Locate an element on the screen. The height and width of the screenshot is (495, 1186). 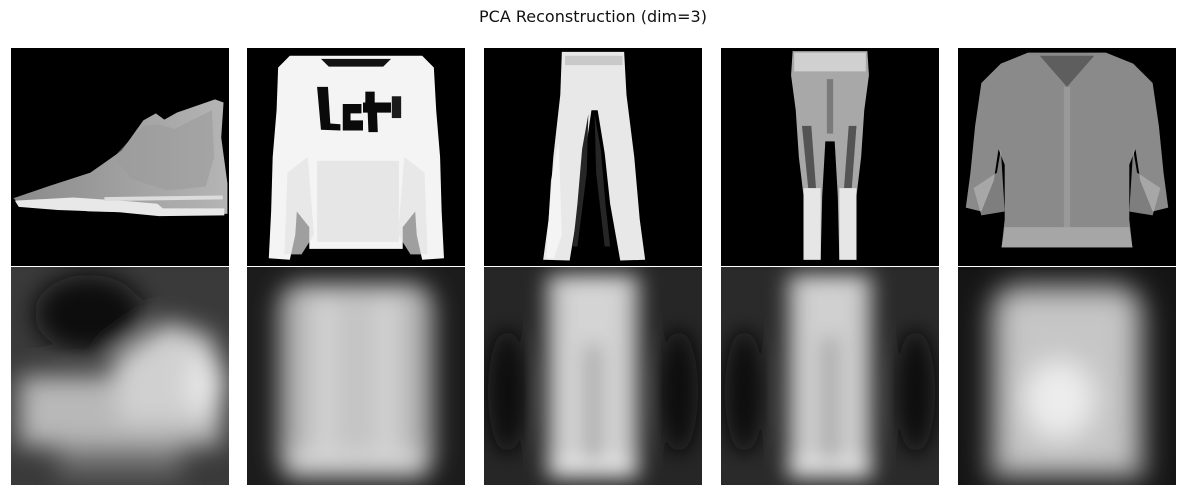
reconstruction-image-sweater is located at coordinates (356, 376).